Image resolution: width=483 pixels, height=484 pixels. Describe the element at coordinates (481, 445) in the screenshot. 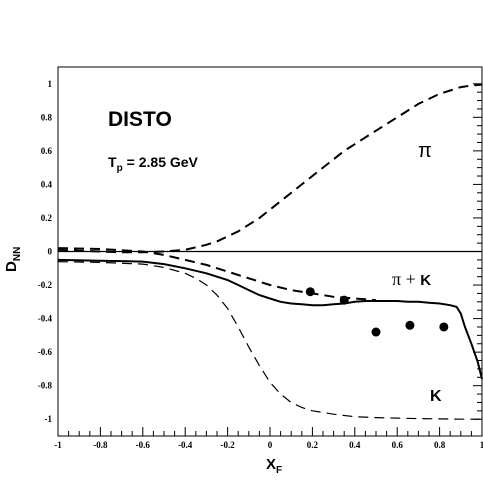

I see `x-tick-label: 1` at that location.